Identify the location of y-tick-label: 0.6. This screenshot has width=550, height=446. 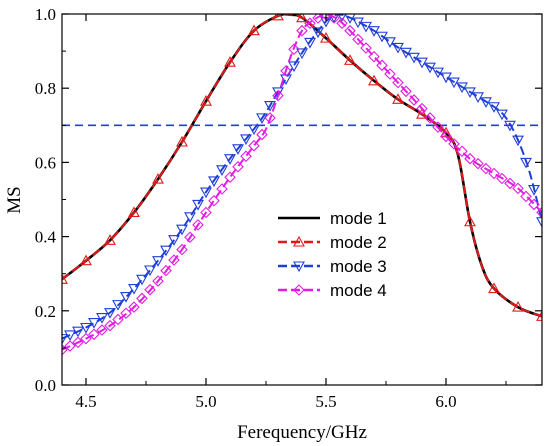
(45, 162).